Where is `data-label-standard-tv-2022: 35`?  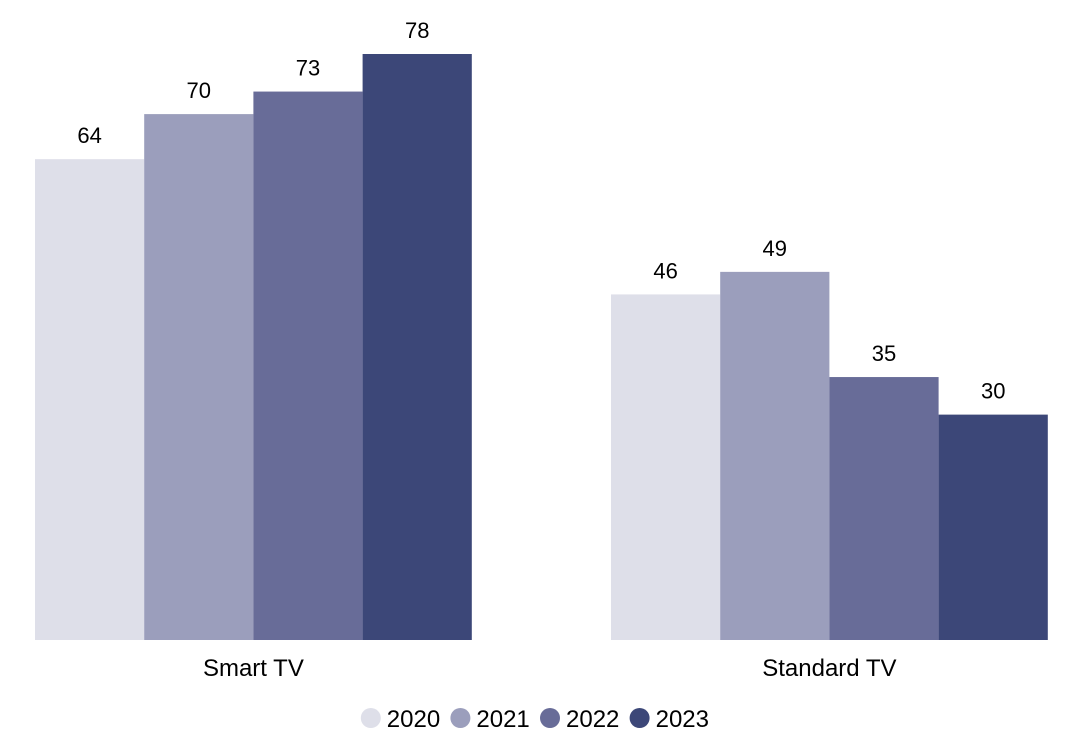
data-label-standard-tv-2022: 35 is located at coordinates (884, 353).